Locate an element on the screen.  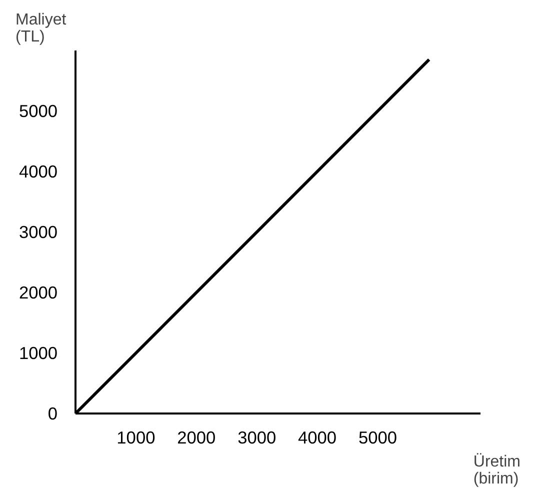
x-tick-label: 5000 is located at coordinates (378, 438).